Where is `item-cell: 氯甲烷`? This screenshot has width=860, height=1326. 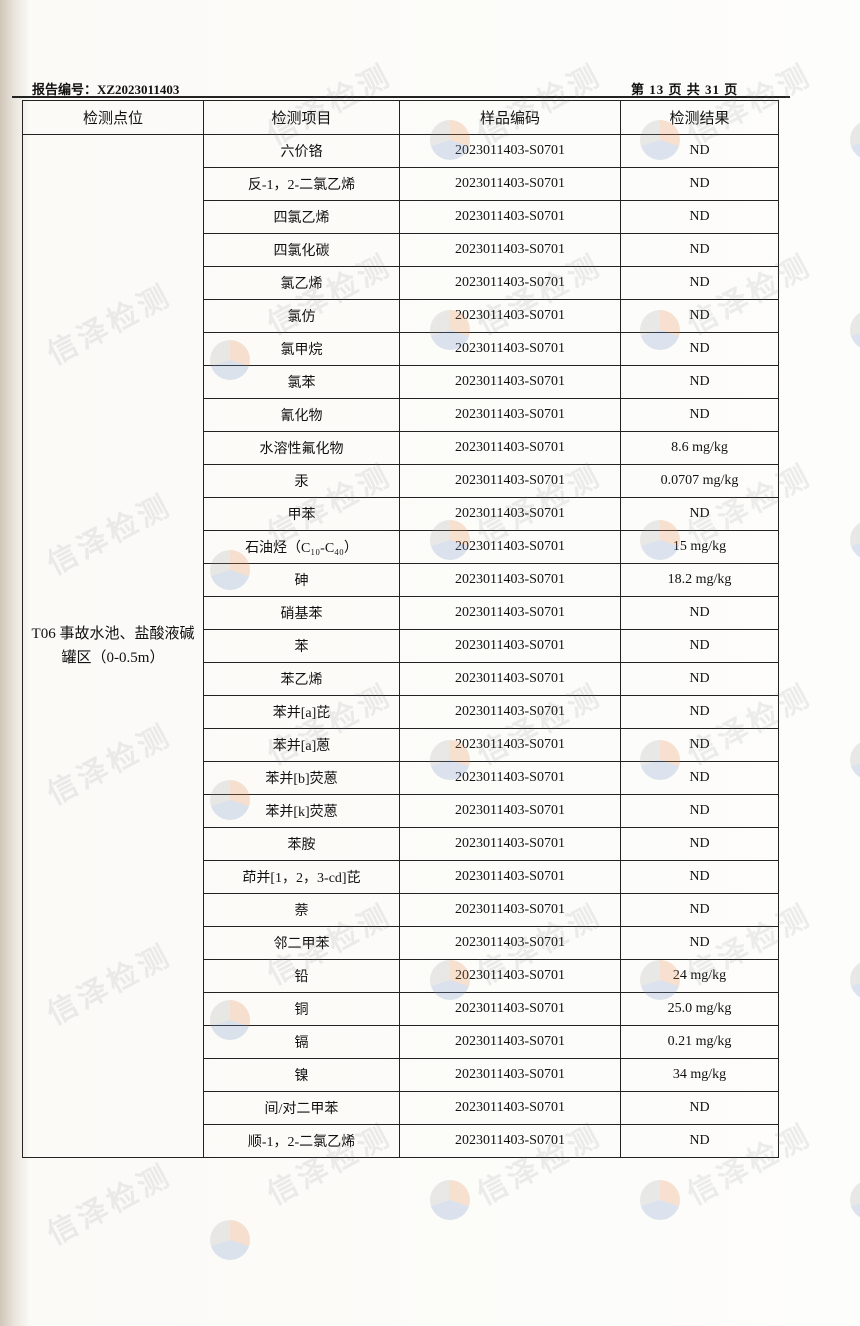 item-cell: 氯甲烷 is located at coordinates (301, 349).